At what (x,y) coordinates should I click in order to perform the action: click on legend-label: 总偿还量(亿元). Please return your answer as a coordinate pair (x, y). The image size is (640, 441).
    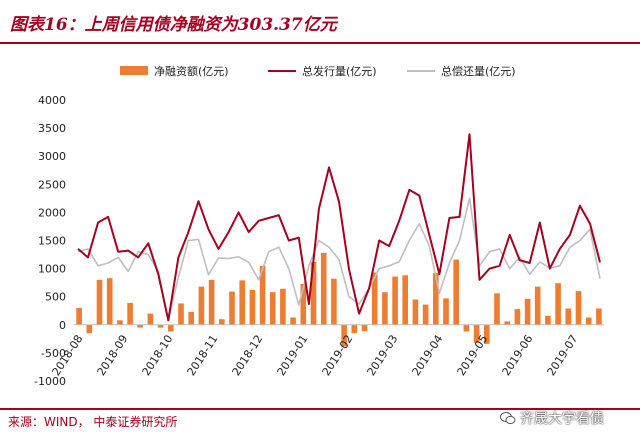
    Looking at the image, I should click on (478, 71).